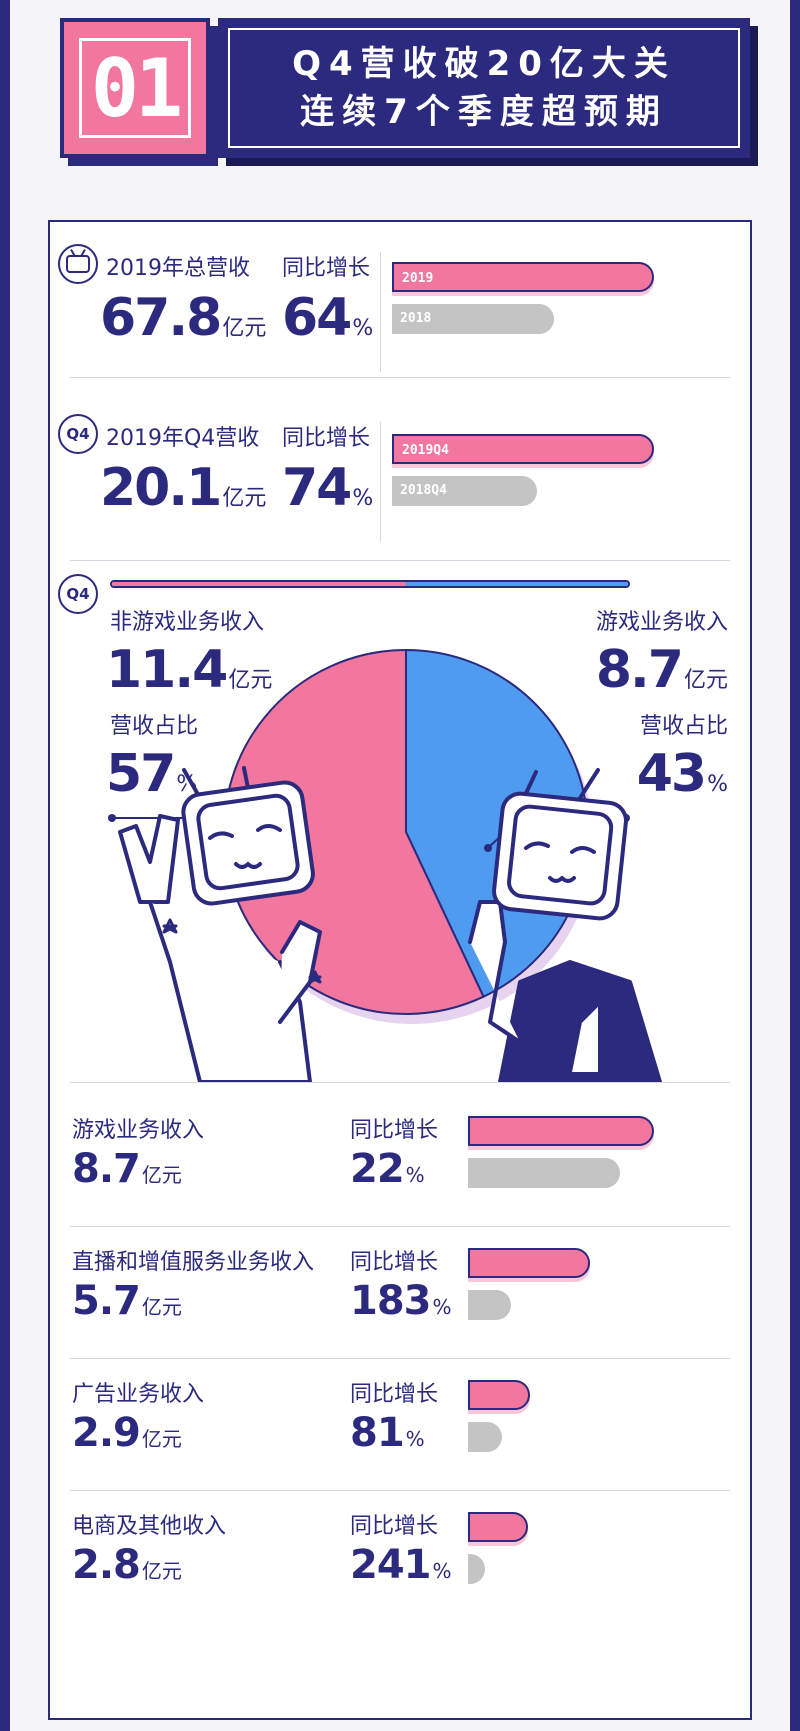 The width and height of the screenshot is (800, 1731). What do you see at coordinates (151, 774) in the screenshot?
I see `nongame-share: 57%` at bounding box center [151, 774].